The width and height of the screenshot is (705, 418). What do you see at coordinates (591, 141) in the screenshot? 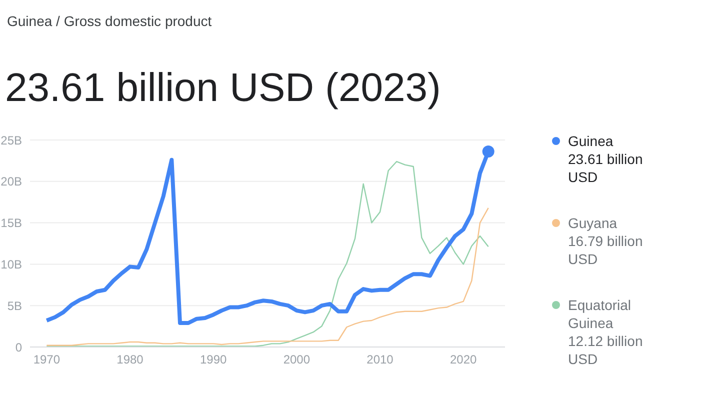
I see `legend-label: Guinea` at bounding box center [591, 141].